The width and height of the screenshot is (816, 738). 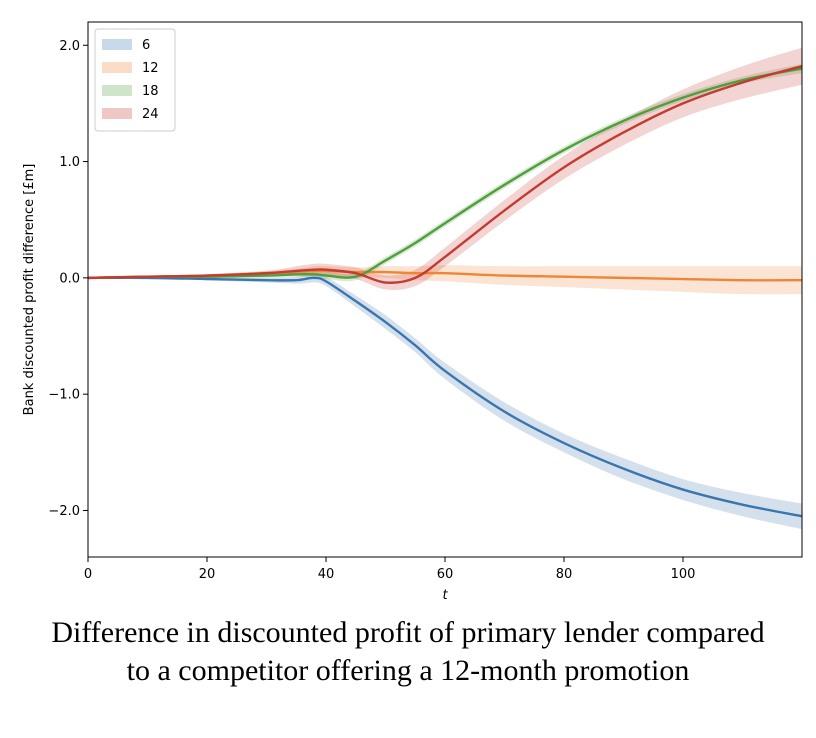 What do you see at coordinates (445, 574) in the screenshot?
I see `x-tick-label: 60` at bounding box center [445, 574].